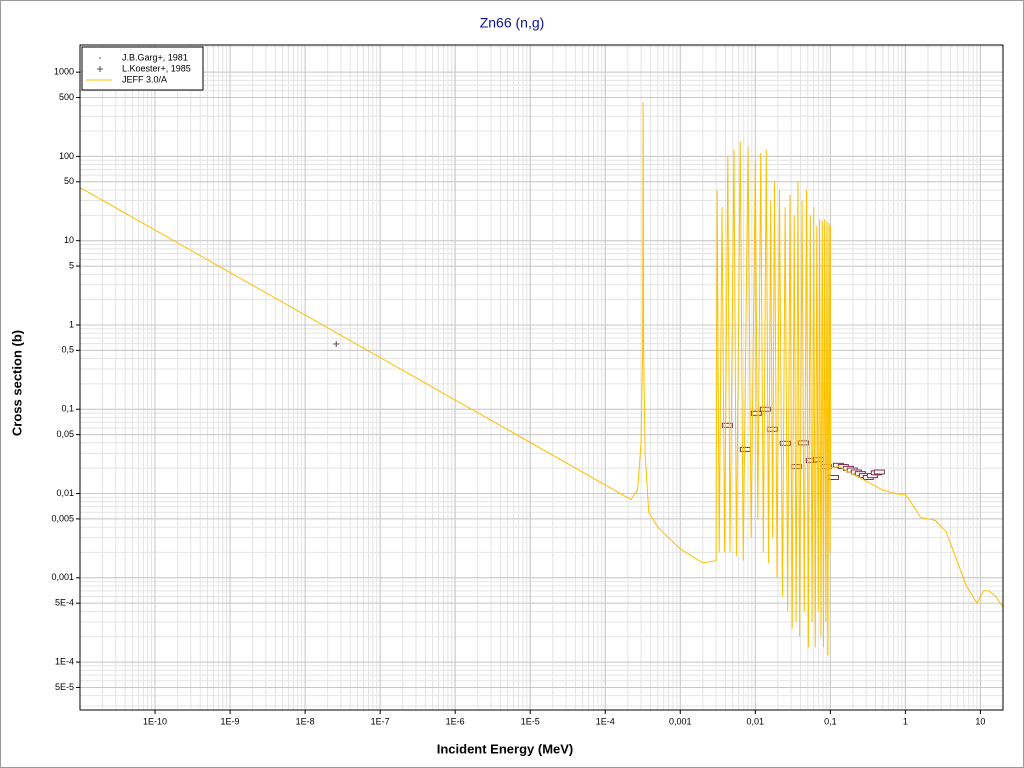  Describe the element at coordinates (64, 72) in the screenshot. I see `y-tick-label: 1000` at that location.